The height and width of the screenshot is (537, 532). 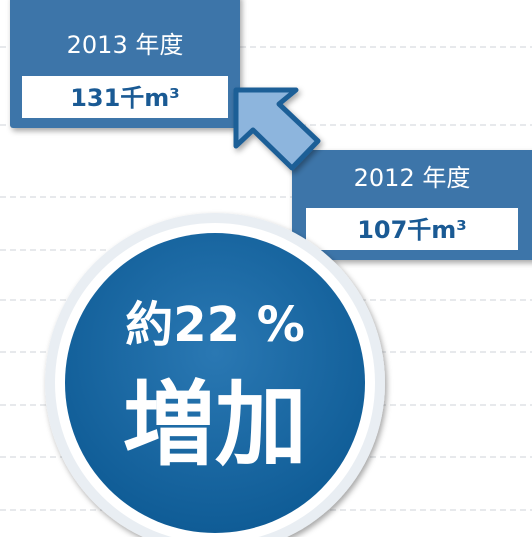 What do you see at coordinates (412, 178) in the screenshot?
I see `year-label: 2012 年度` at bounding box center [412, 178].